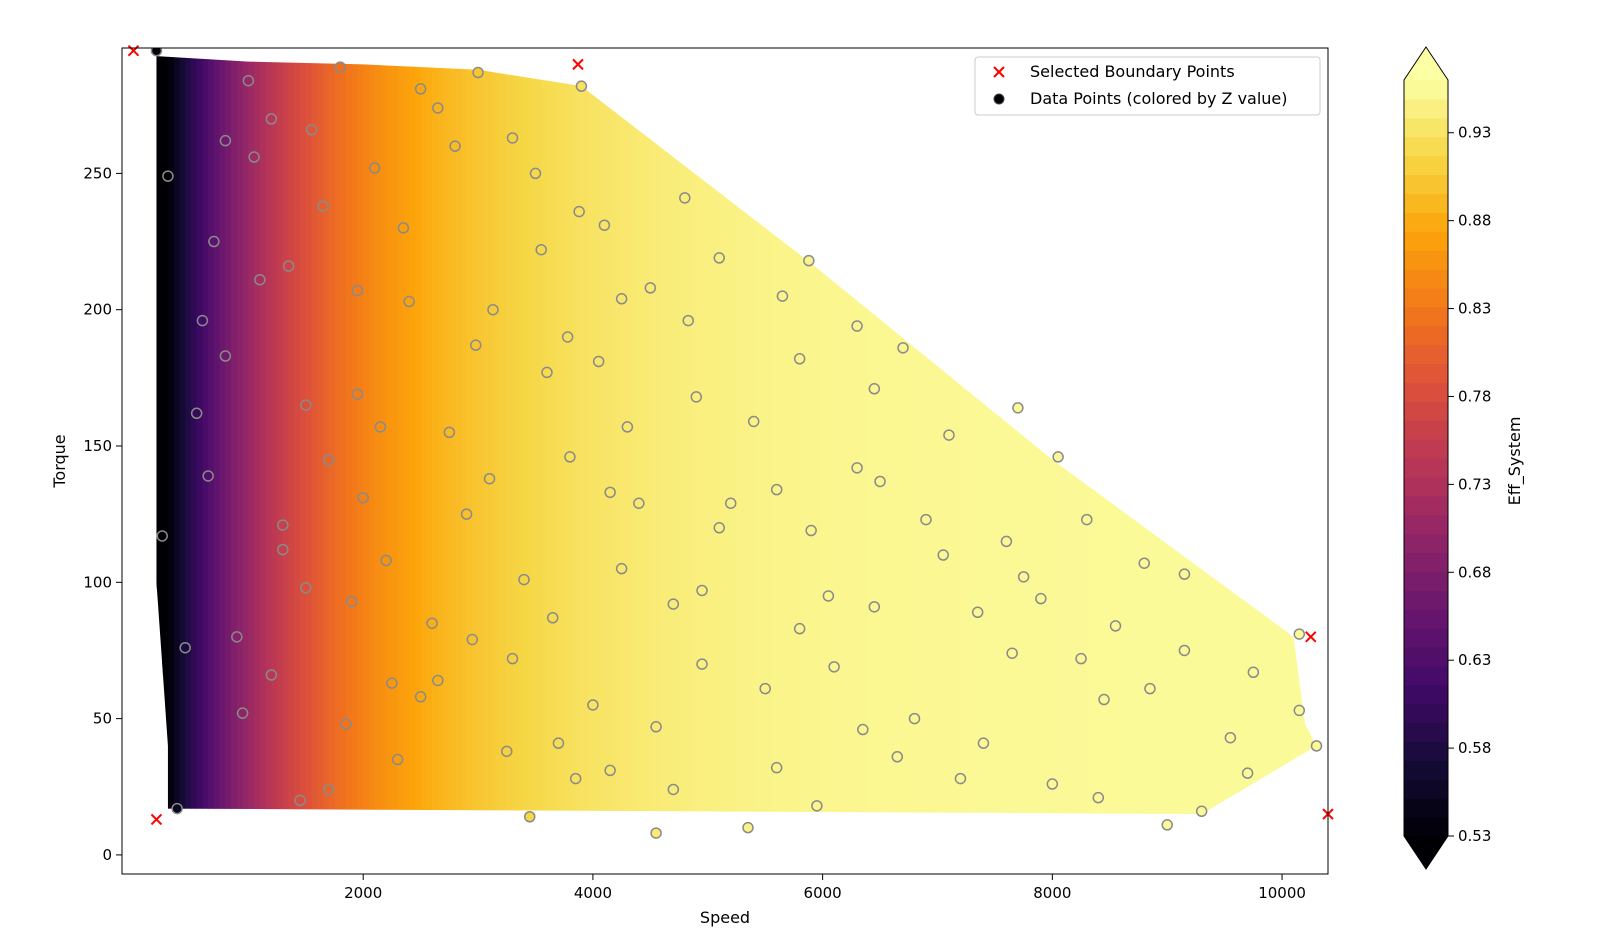 Image resolution: width=1612 pixels, height=952 pixels. What do you see at coordinates (725, 917) in the screenshot?
I see `x-axis-label: Speed` at bounding box center [725, 917].